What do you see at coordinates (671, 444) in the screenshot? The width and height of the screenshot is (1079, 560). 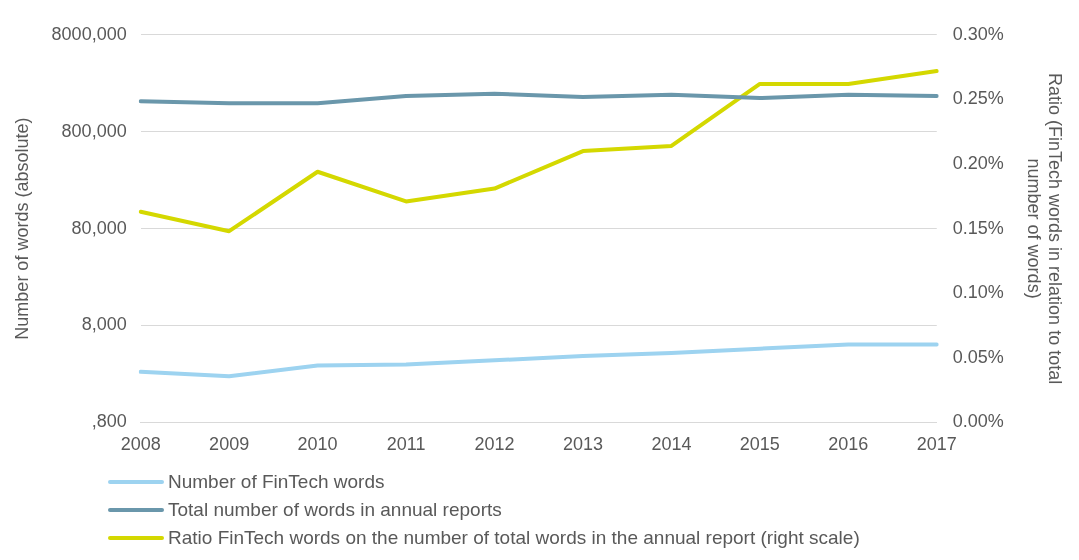 I see `x-tick-label: 2014` at bounding box center [671, 444].